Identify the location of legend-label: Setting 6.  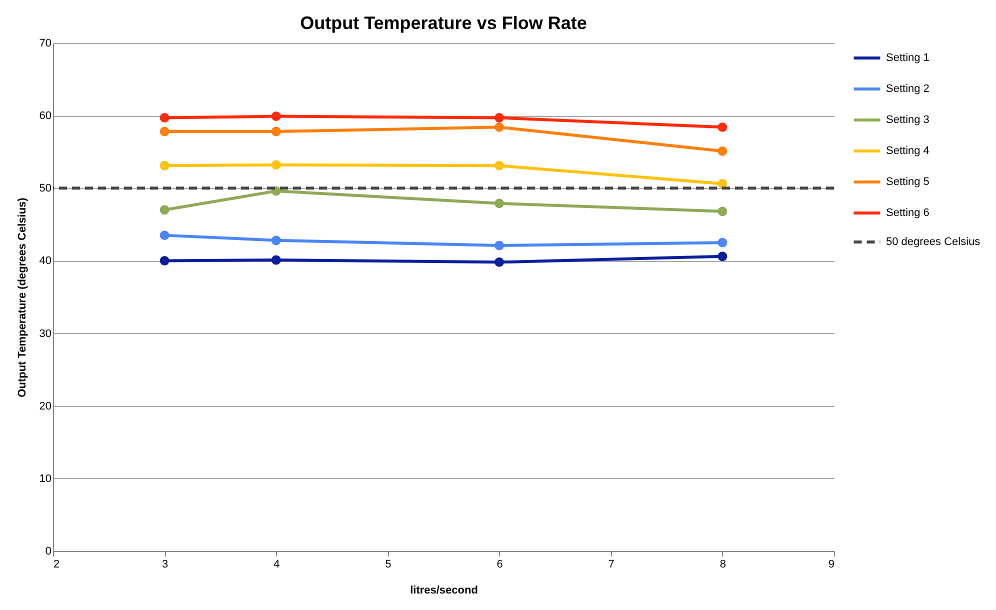
(908, 213).